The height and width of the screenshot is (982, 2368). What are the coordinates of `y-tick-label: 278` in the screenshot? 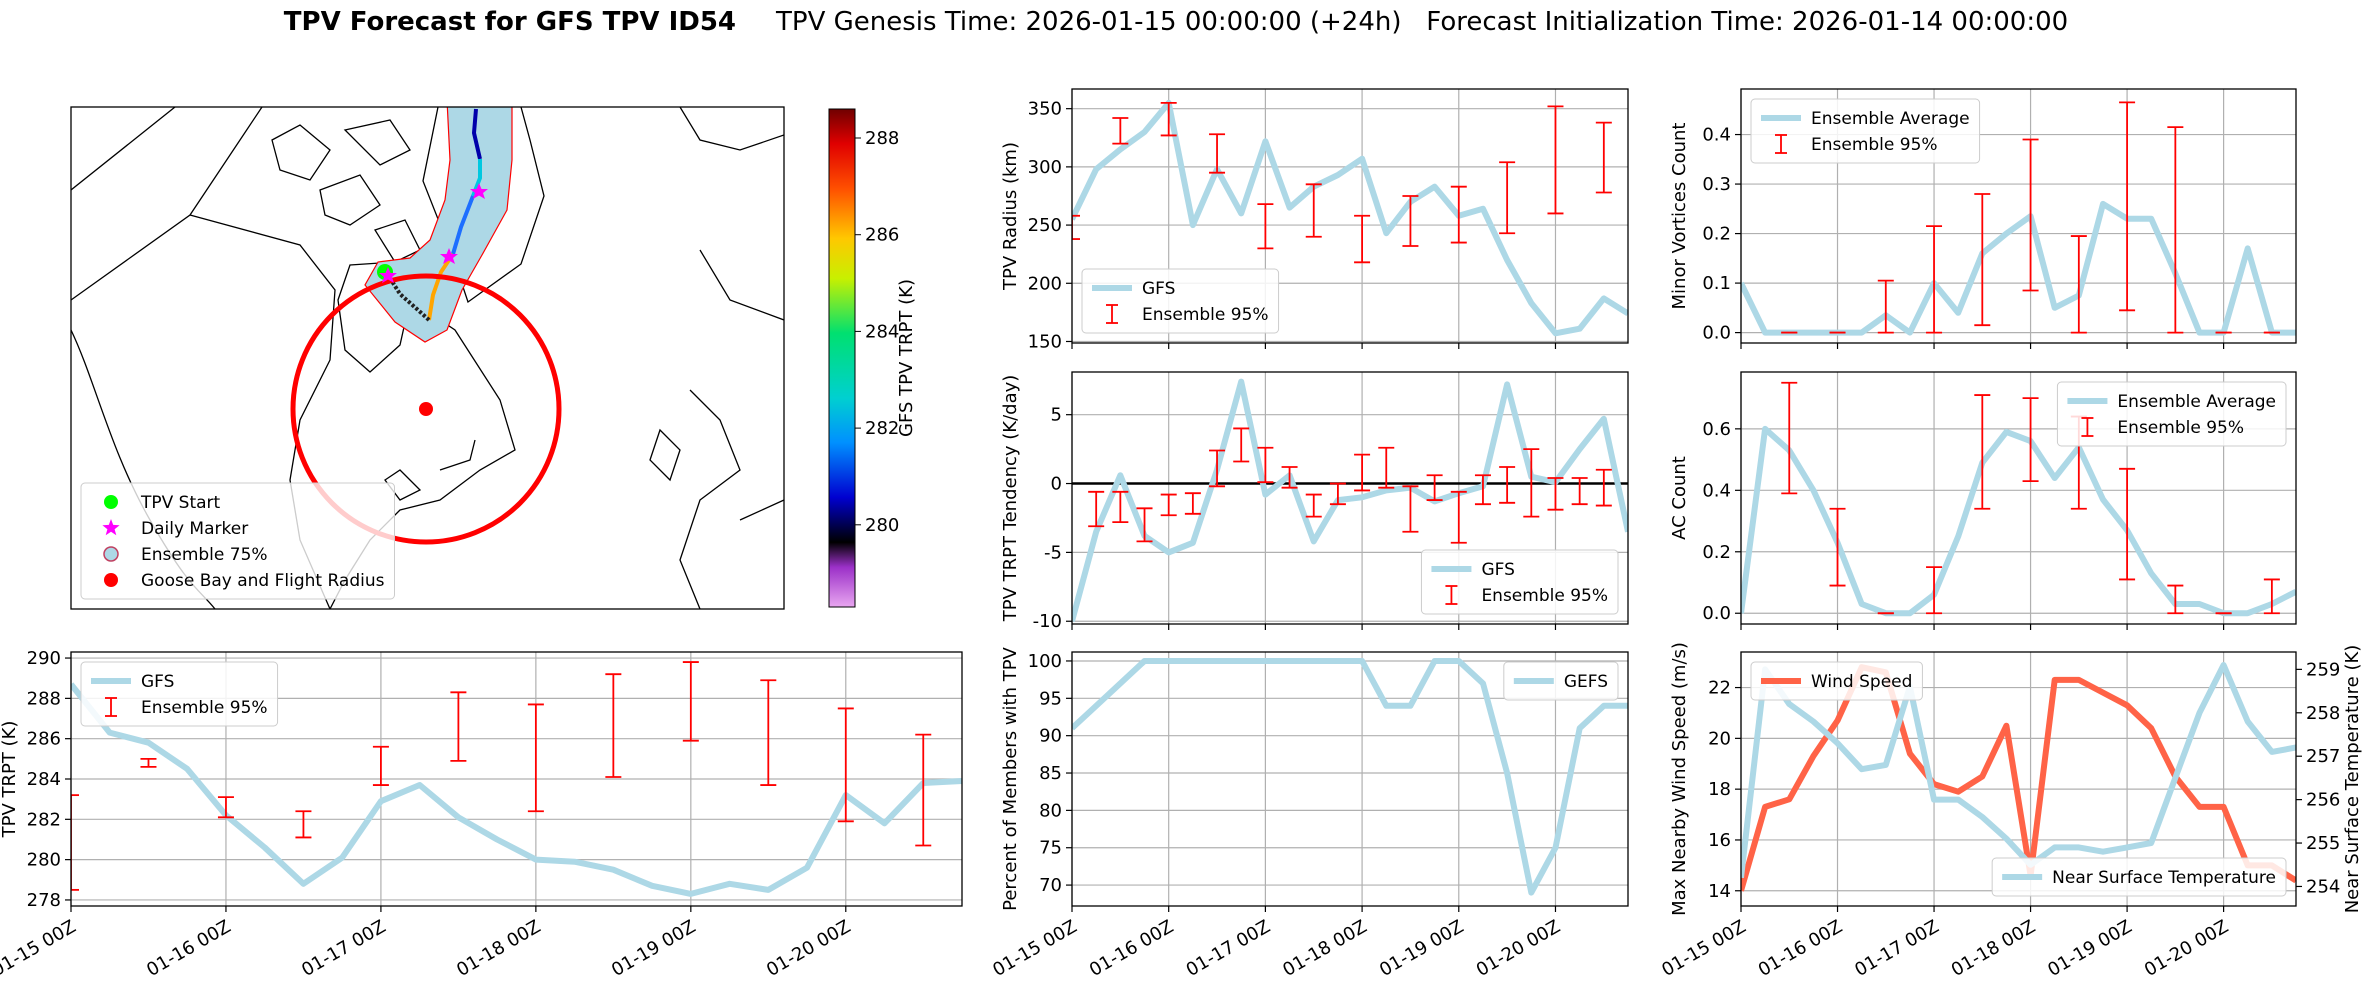 It's located at (44, 900).